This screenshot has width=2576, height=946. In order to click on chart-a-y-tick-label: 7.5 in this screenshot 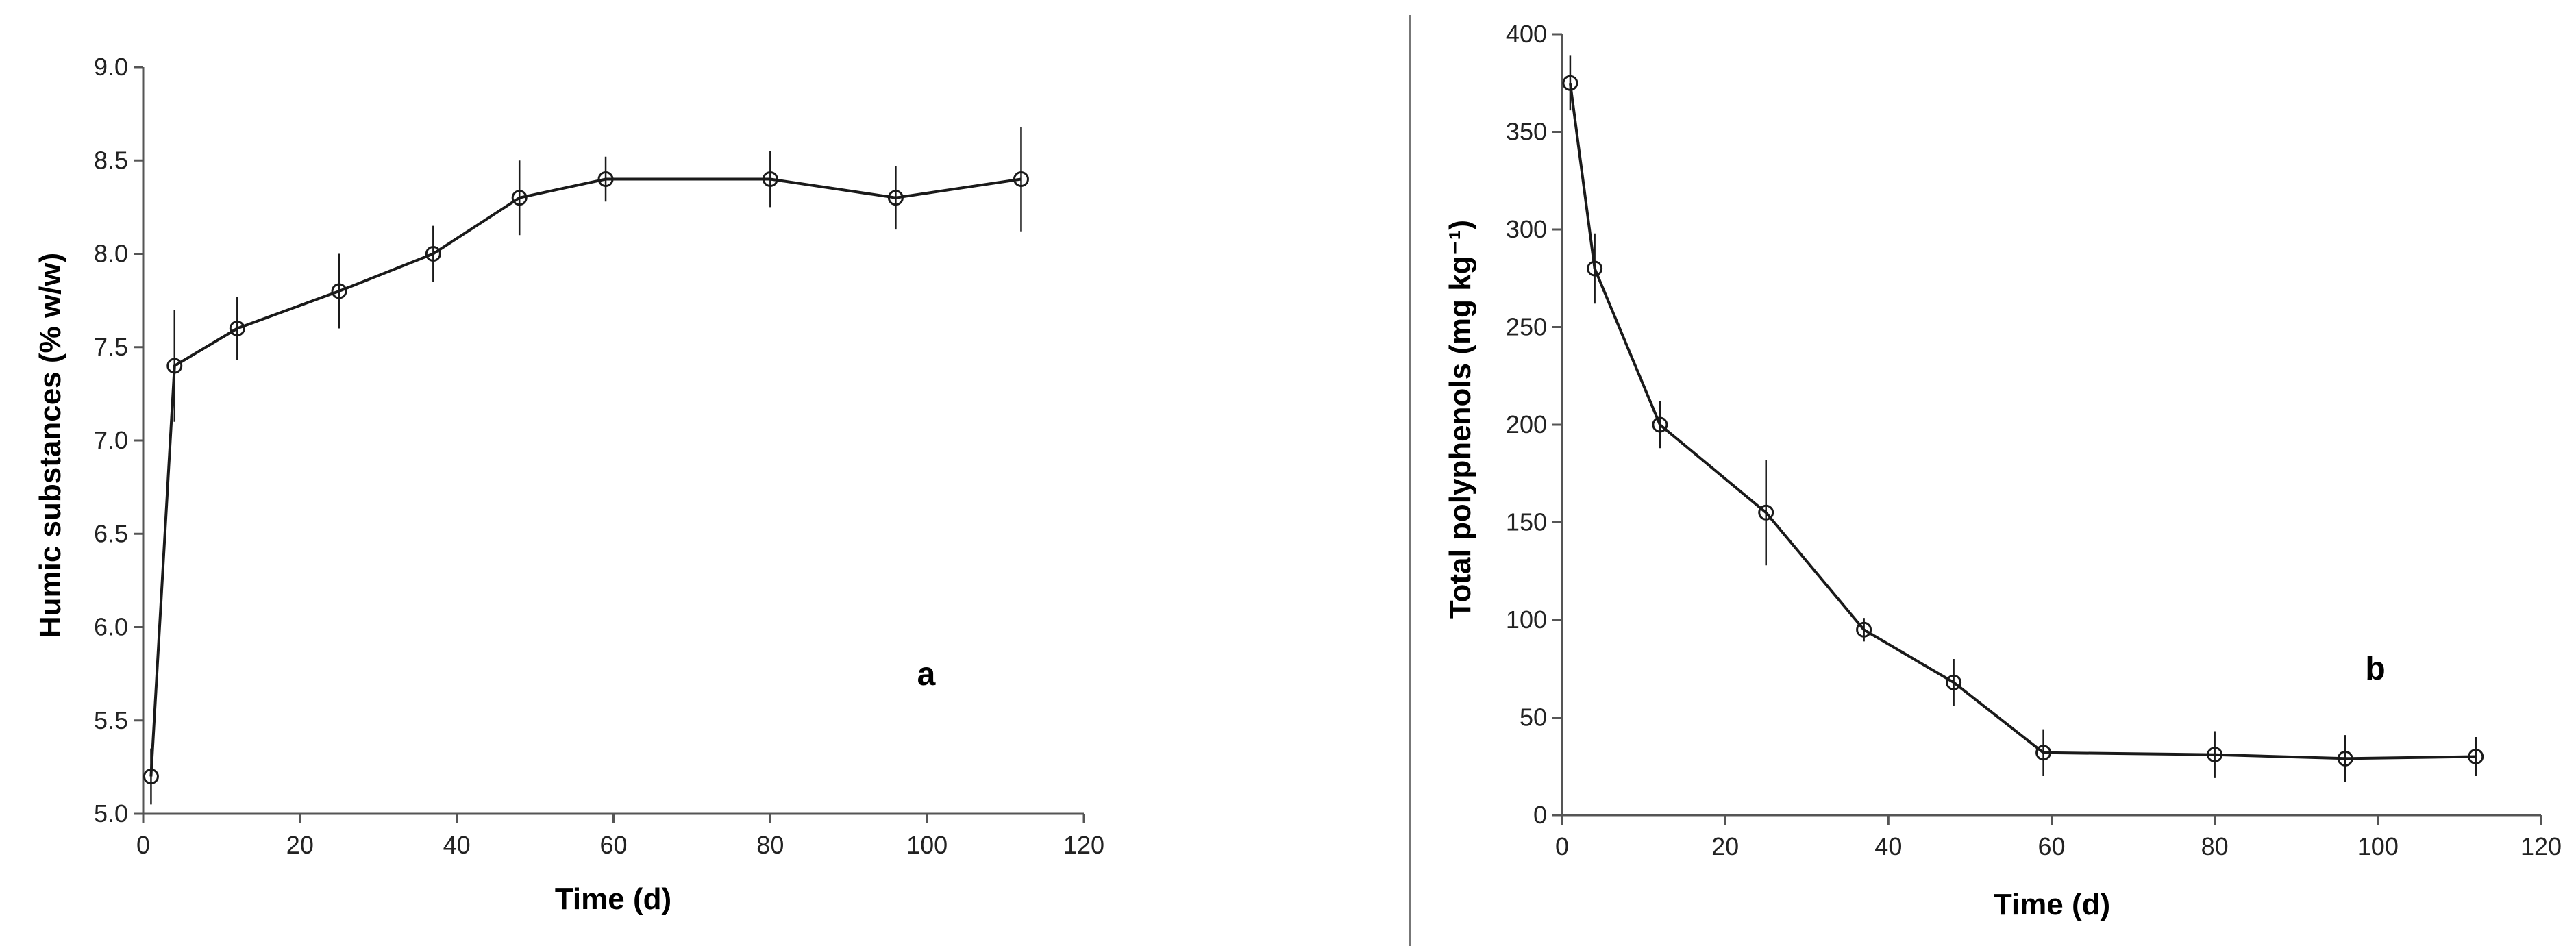, I will do `click(111, 347)`.